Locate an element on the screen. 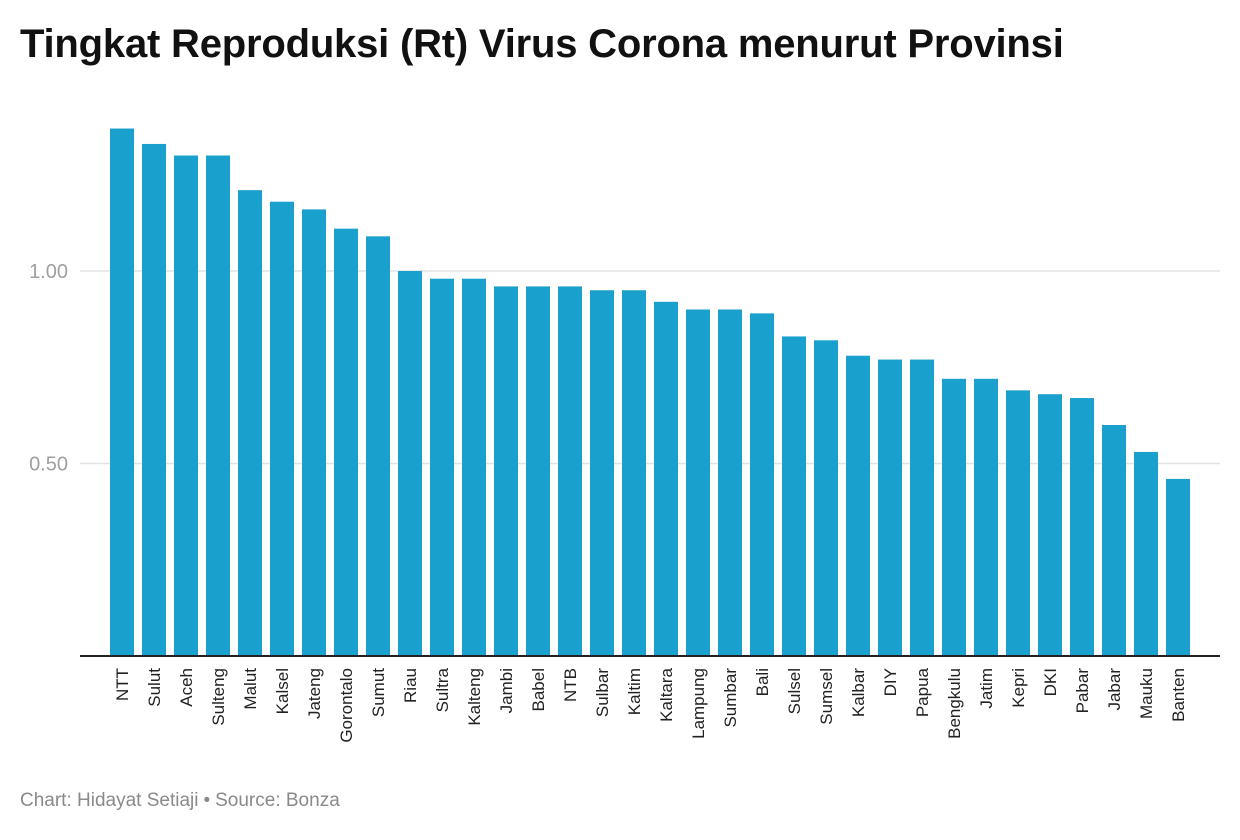 The height and width of the screenshot is (840, 1240). bar-sumbar is located at coordinates (730, 482).